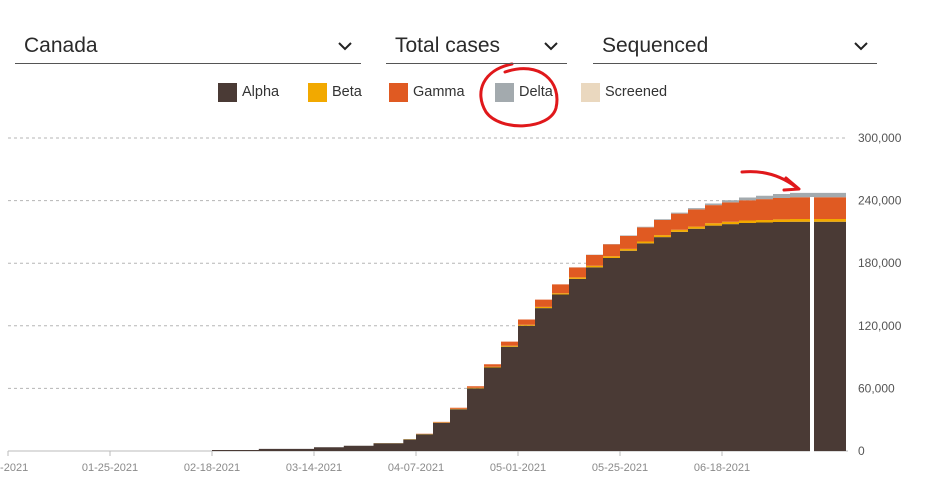 The width and height of the screenshot is (942, 485). I want to click on x-tick-label: 05-01-2021, so click(518, 468).